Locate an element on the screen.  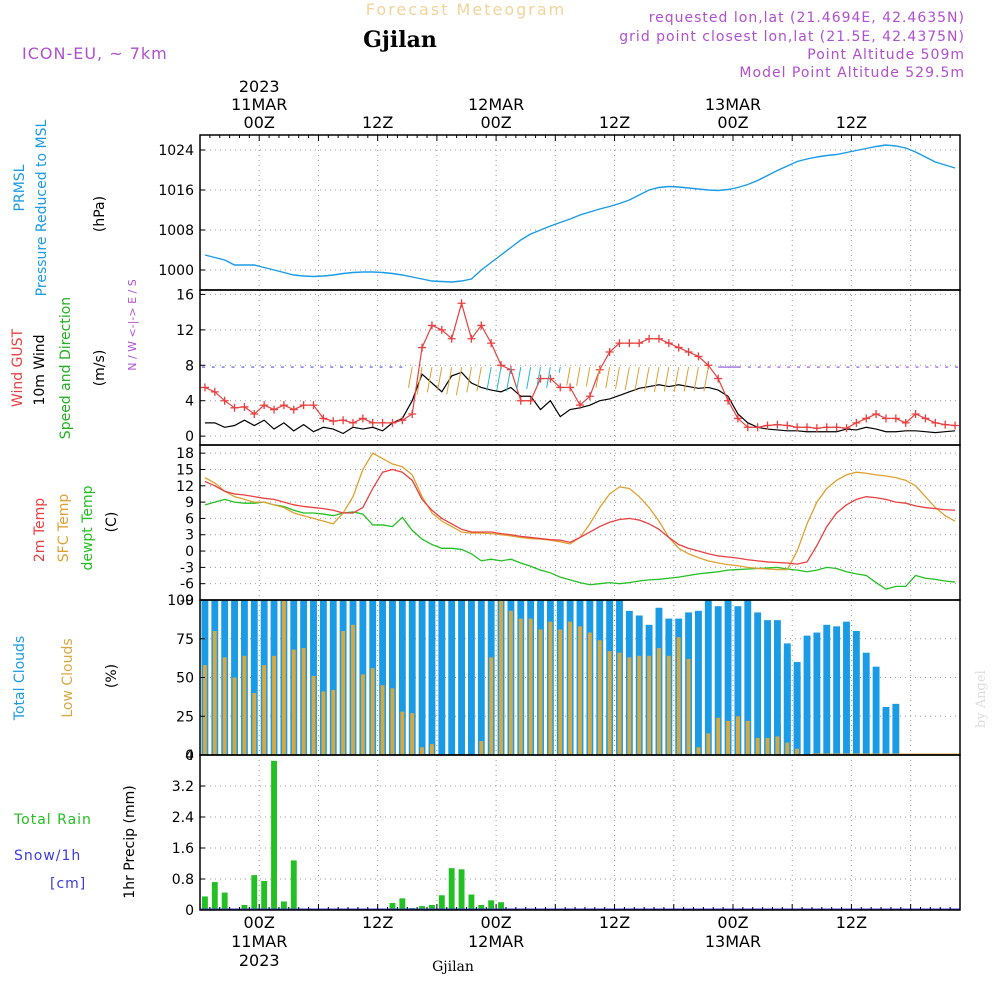
wind-gust-label: Wind GUST is located at coordinates (18, 367).